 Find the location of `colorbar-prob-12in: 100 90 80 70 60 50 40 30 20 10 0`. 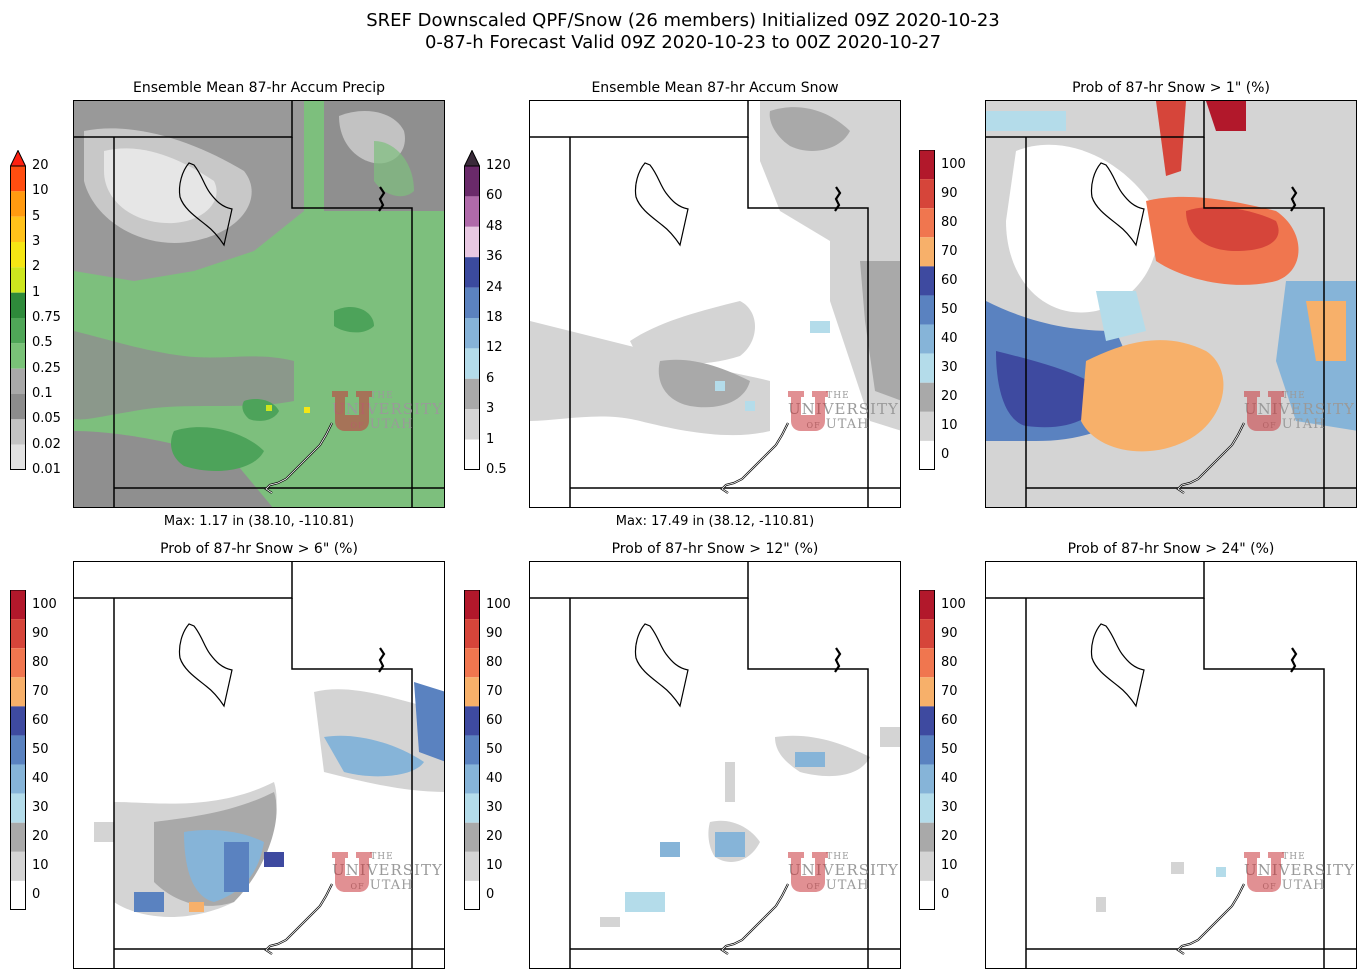

colorbar-prob-12in: 100 90 80 70 60 50 40 30 20 10 0 is located at coordinates (495, 750).